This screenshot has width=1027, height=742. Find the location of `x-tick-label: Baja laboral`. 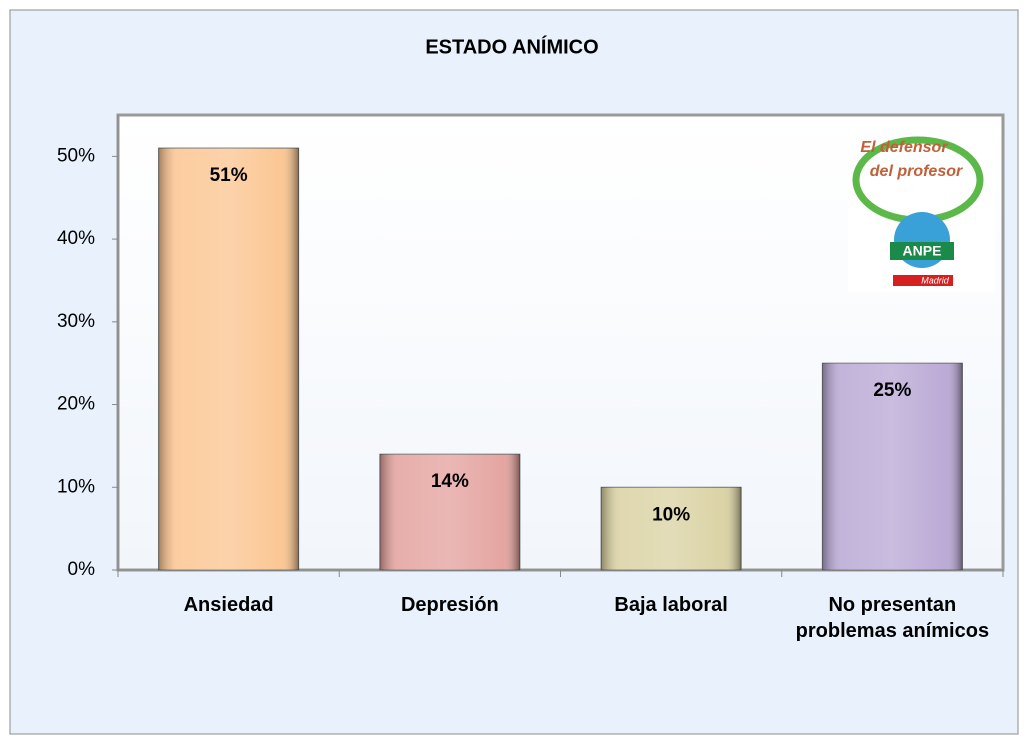

x-tick-label: Baja laboral is located at coordinates (671, 605).